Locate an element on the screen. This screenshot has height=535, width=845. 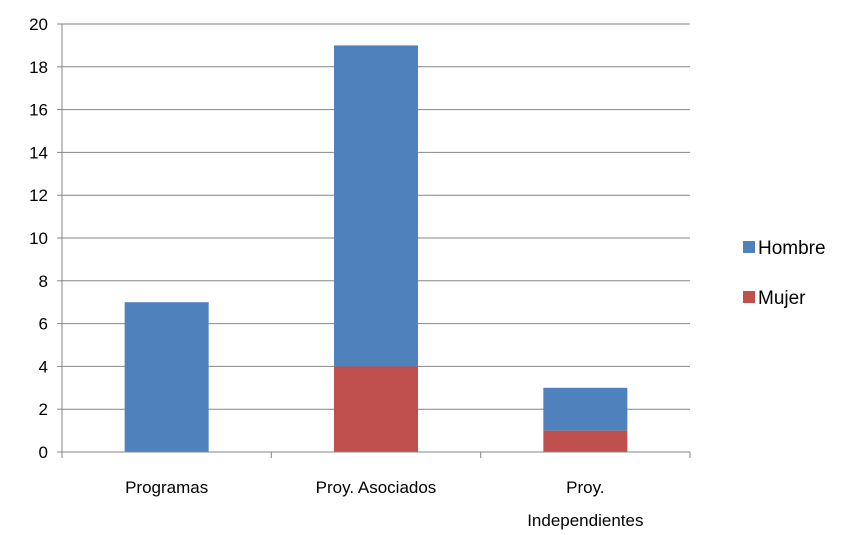
legend-swatch-hombre is located at coordinates (749, 247).